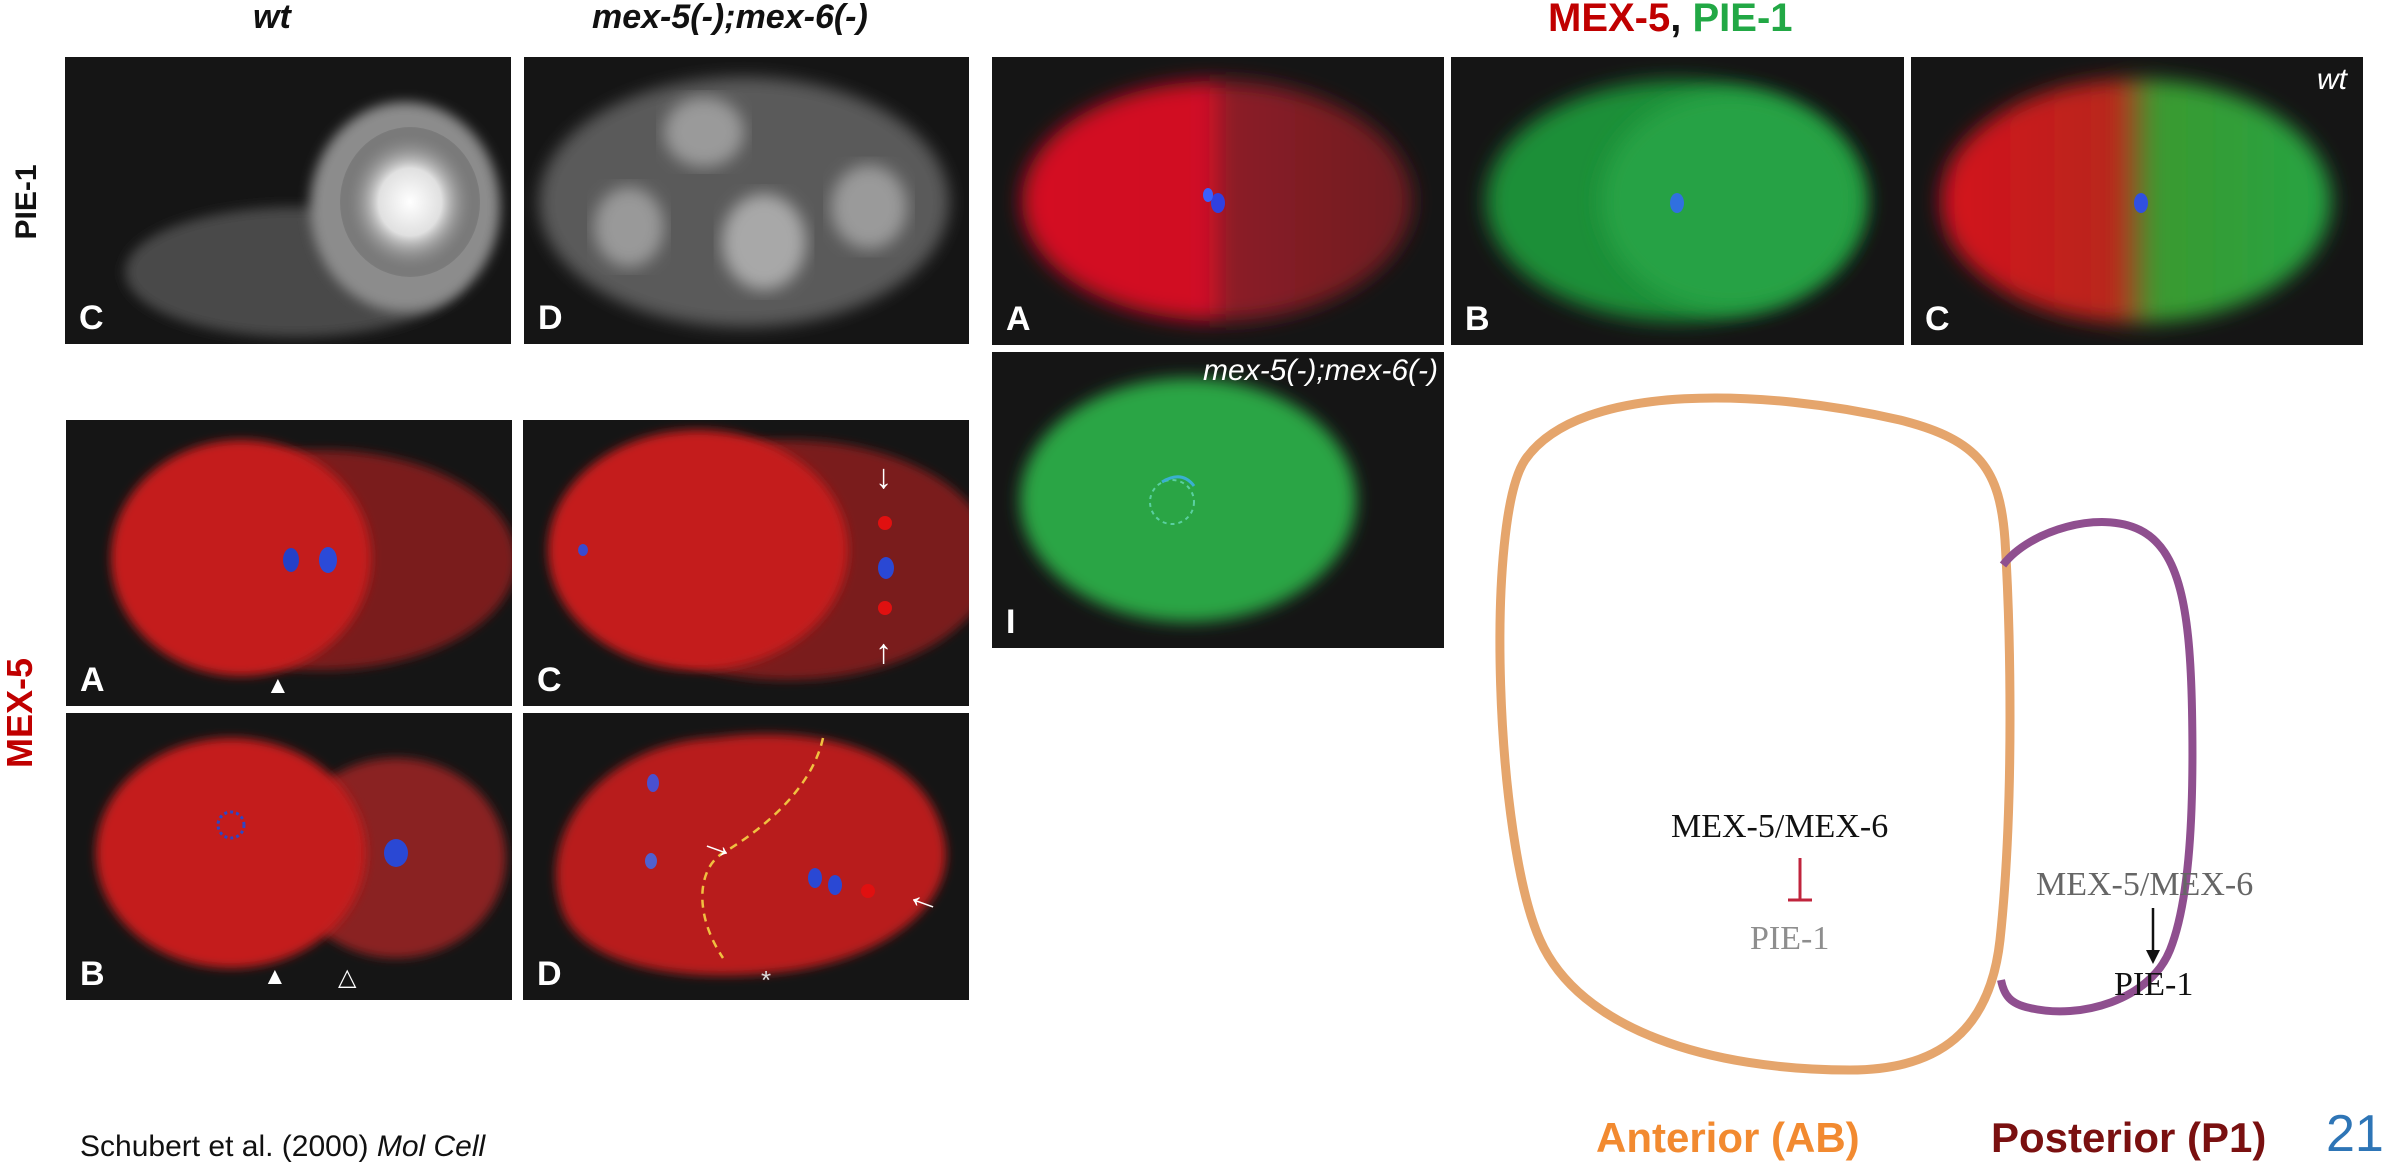 This screenshot has width=2393, height=1170. What do you see at coordinates (1677, 201) in the screenshot?
I see `merge-panel-b: B` at bounding box center [1677, 201].